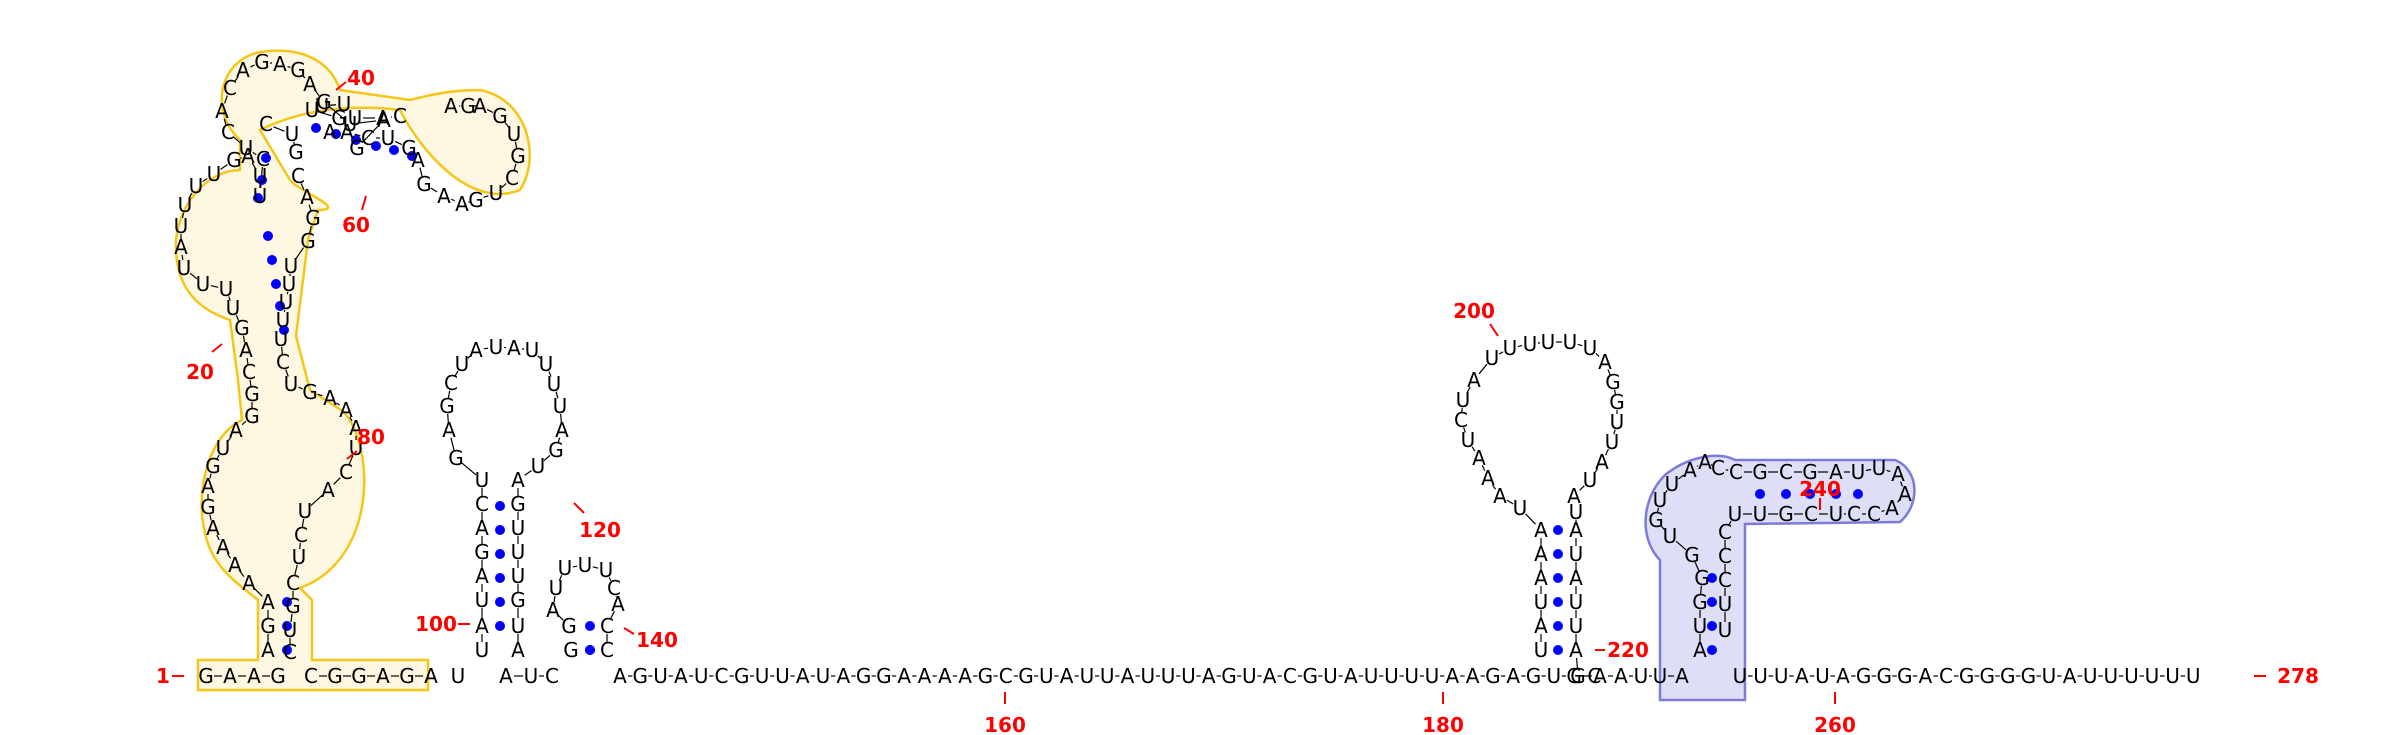 The width and height of the screenshot is (2400, 735). What do you see at coordinates (1835, 724) in the screenshot?
I see `position-number: 260` at bounding box center [1835, 724].